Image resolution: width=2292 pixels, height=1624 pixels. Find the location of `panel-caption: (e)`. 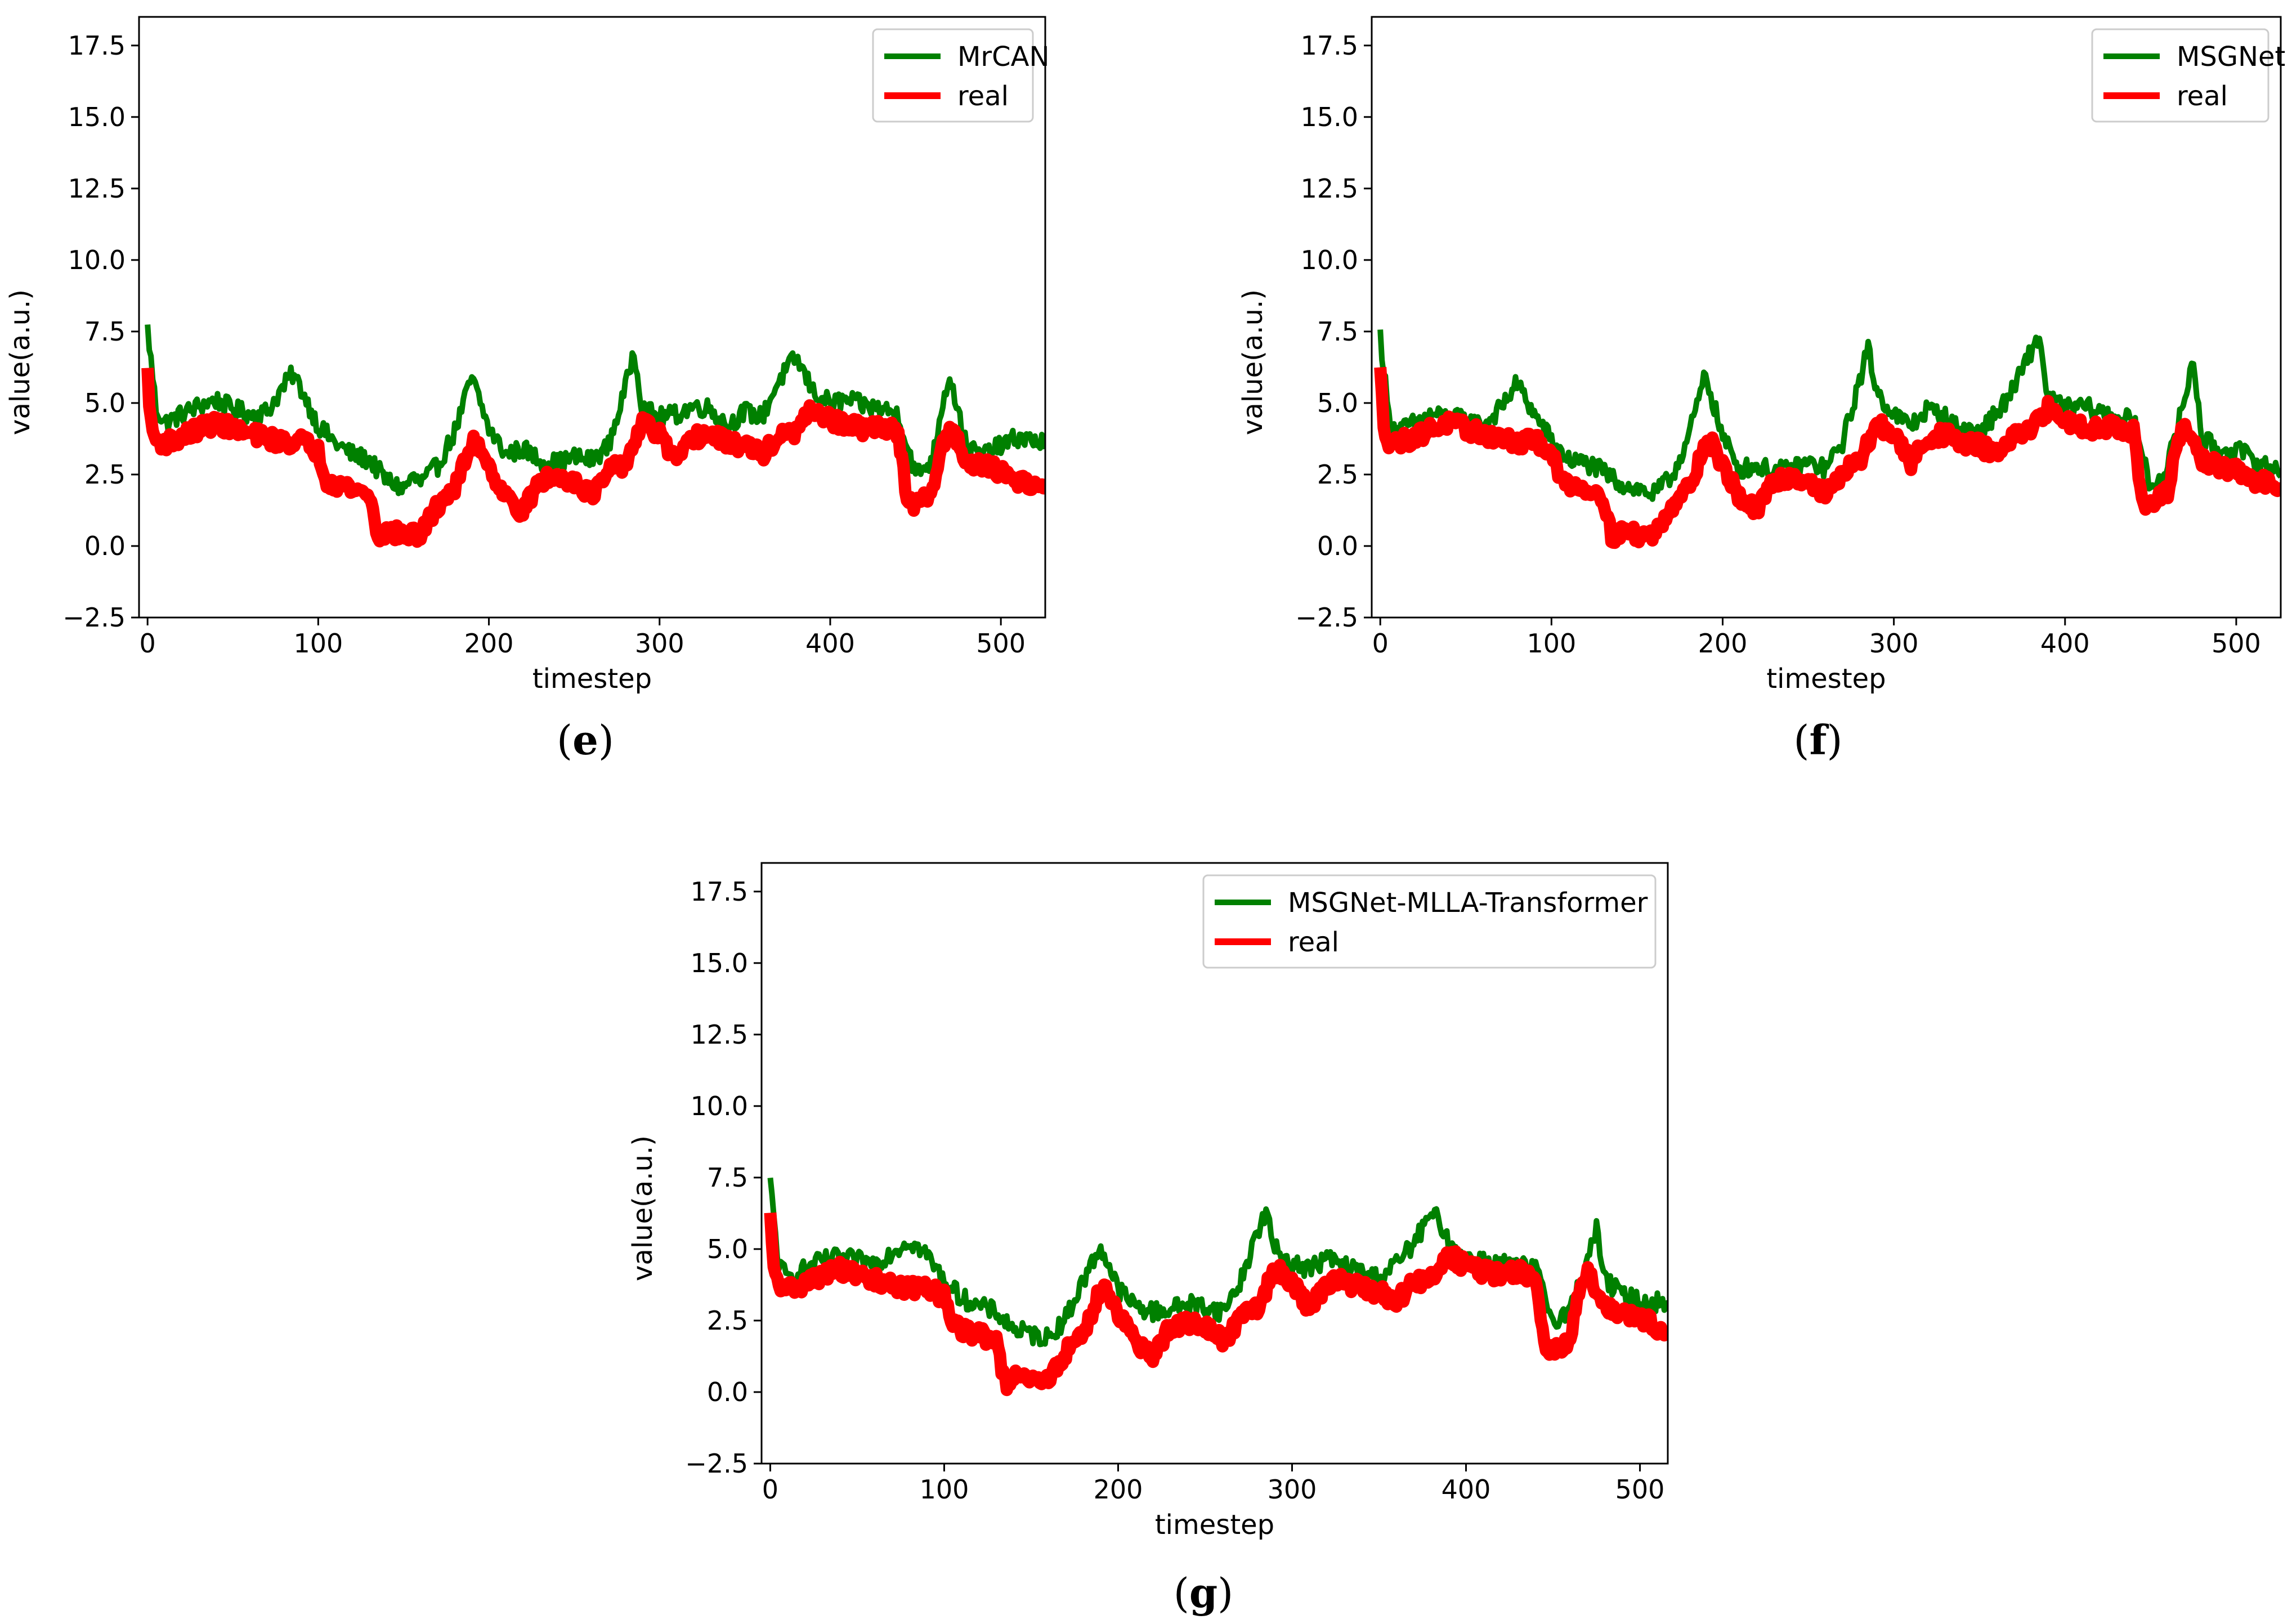

panel-caption: (e) is located at coordinates (585, 740).